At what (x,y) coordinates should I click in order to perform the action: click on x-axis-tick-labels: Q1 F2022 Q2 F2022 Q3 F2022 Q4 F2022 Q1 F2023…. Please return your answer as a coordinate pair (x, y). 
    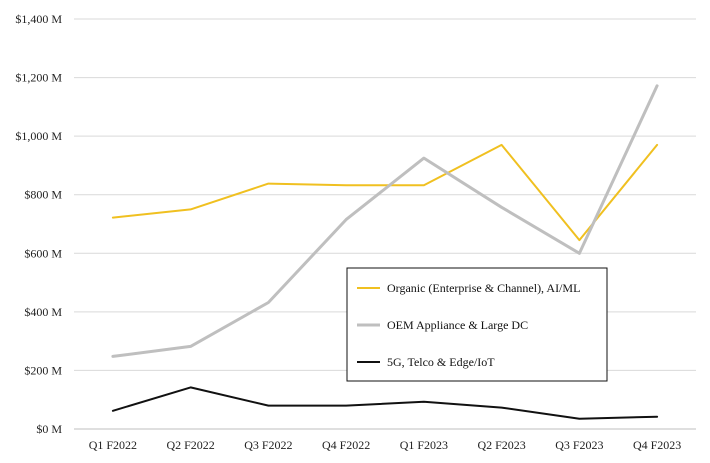
    Looking at the image, I should click on (385, 445).